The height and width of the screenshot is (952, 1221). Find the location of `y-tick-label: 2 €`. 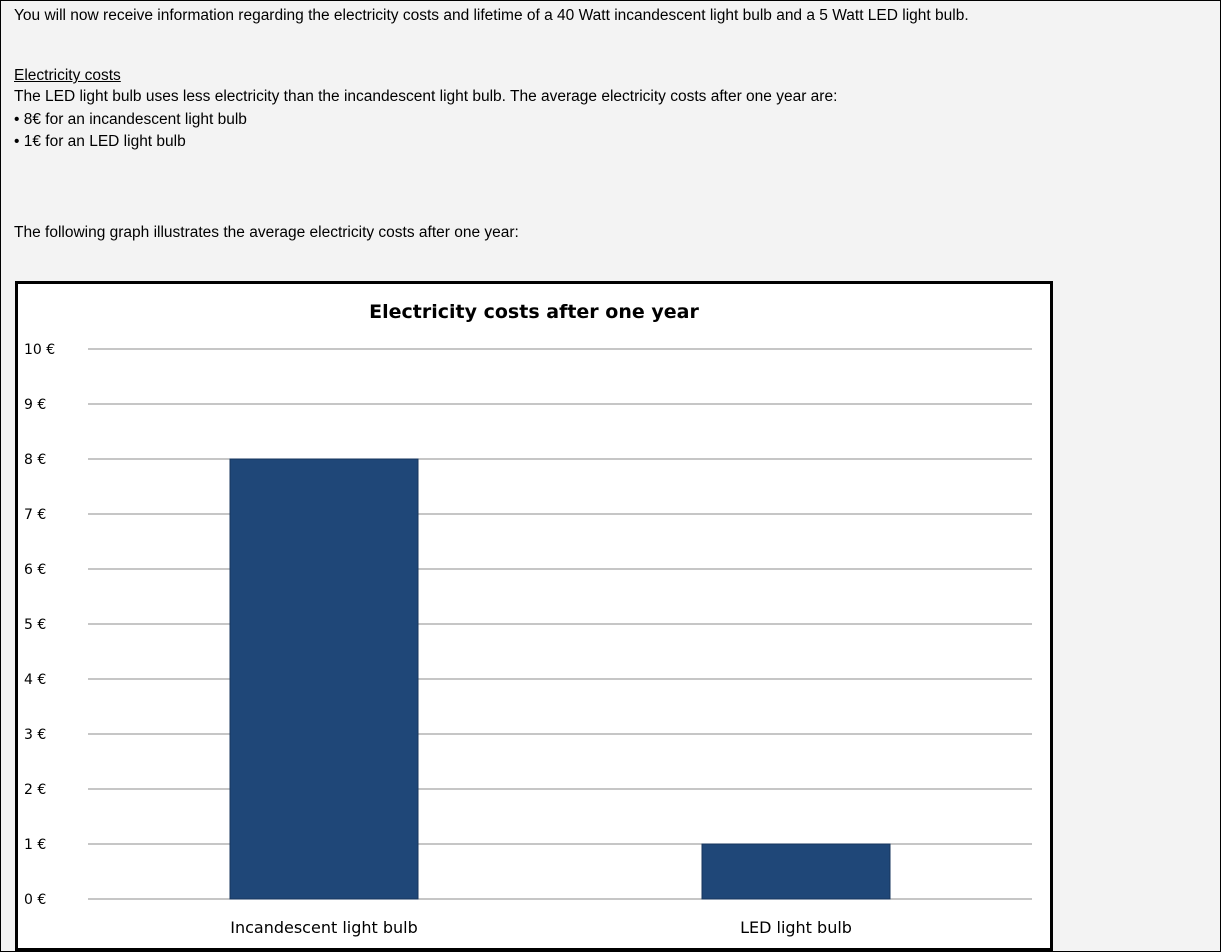

y-tick-label: 2 € is located at coordinates (35, 790).